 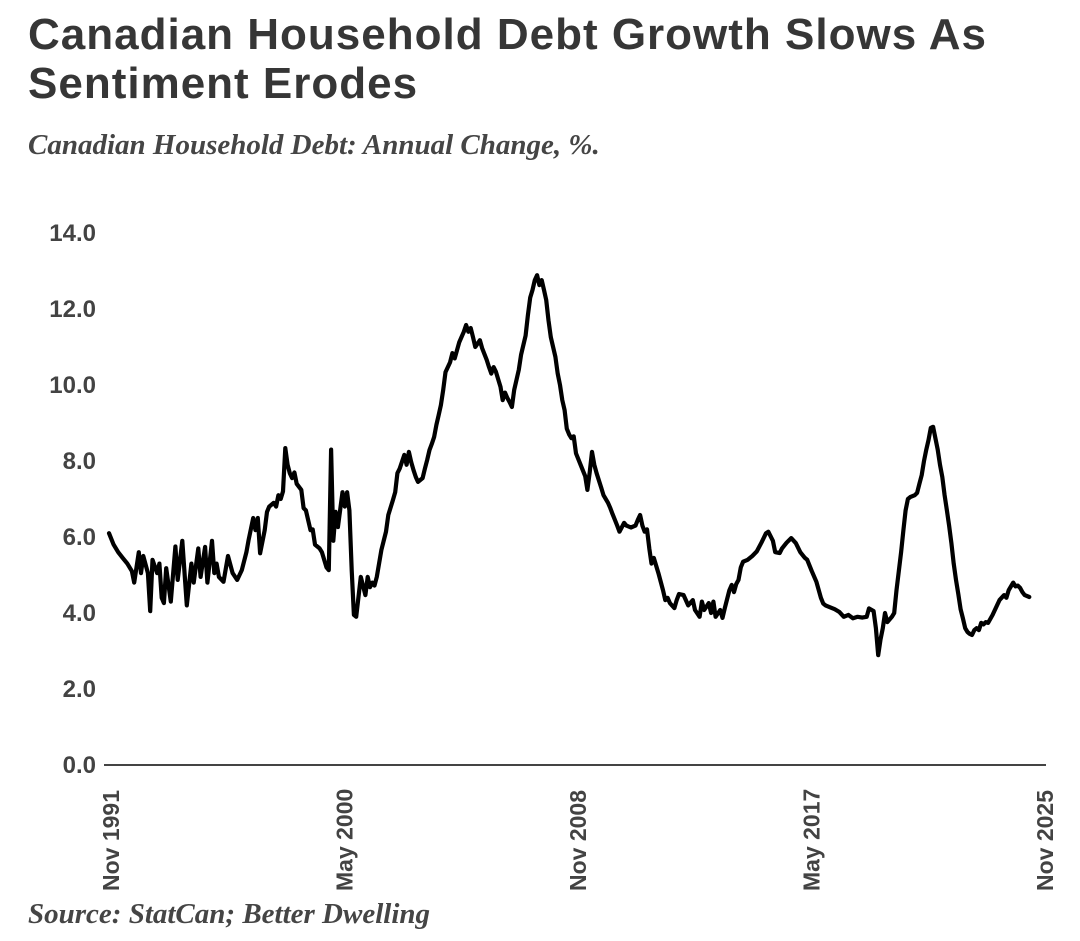 What do you see at coordinates (345, 840) in the screenshot?
I see `x-axis-tick-label: May 2000` at bounding box center [345, 840].